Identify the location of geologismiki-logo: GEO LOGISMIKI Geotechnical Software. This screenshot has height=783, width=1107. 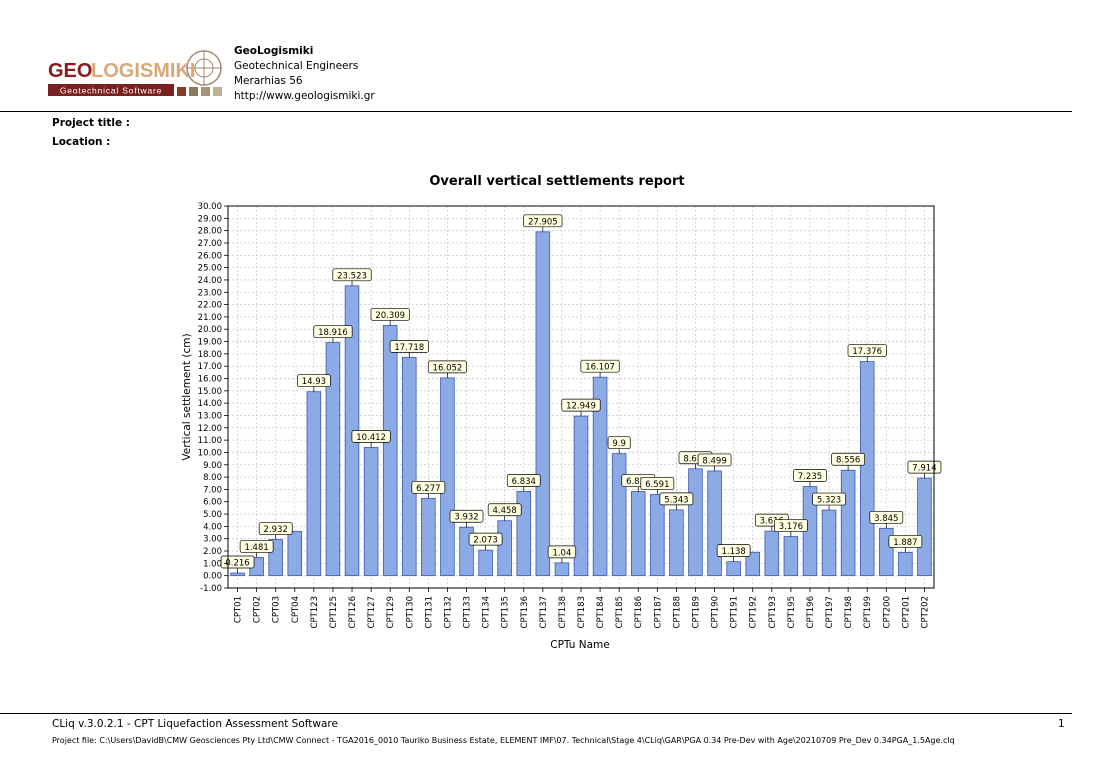
(135, 73).